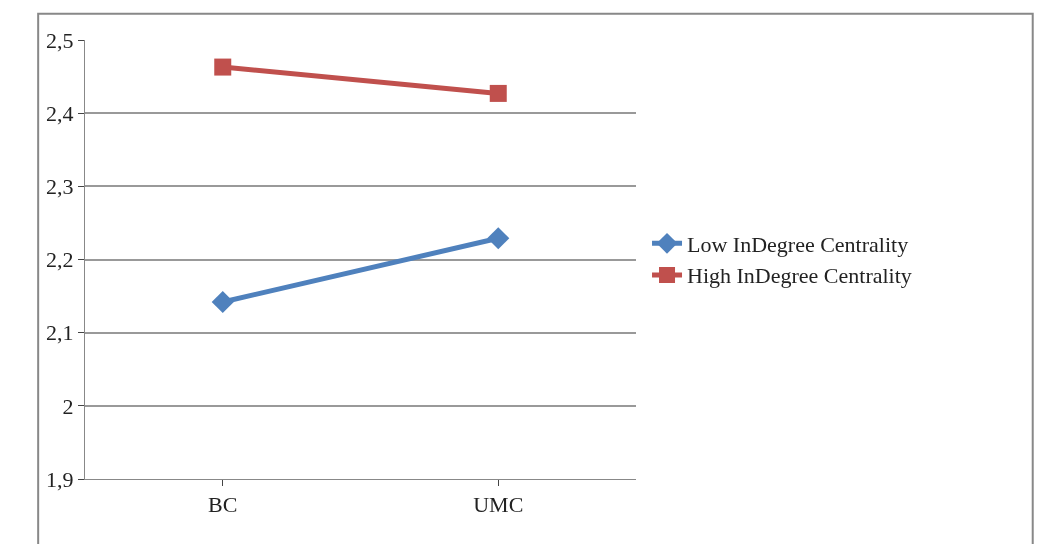 The image size is (1056, 544). I want to click on legend-label: High InDegree Centrality, so click(799, 276).